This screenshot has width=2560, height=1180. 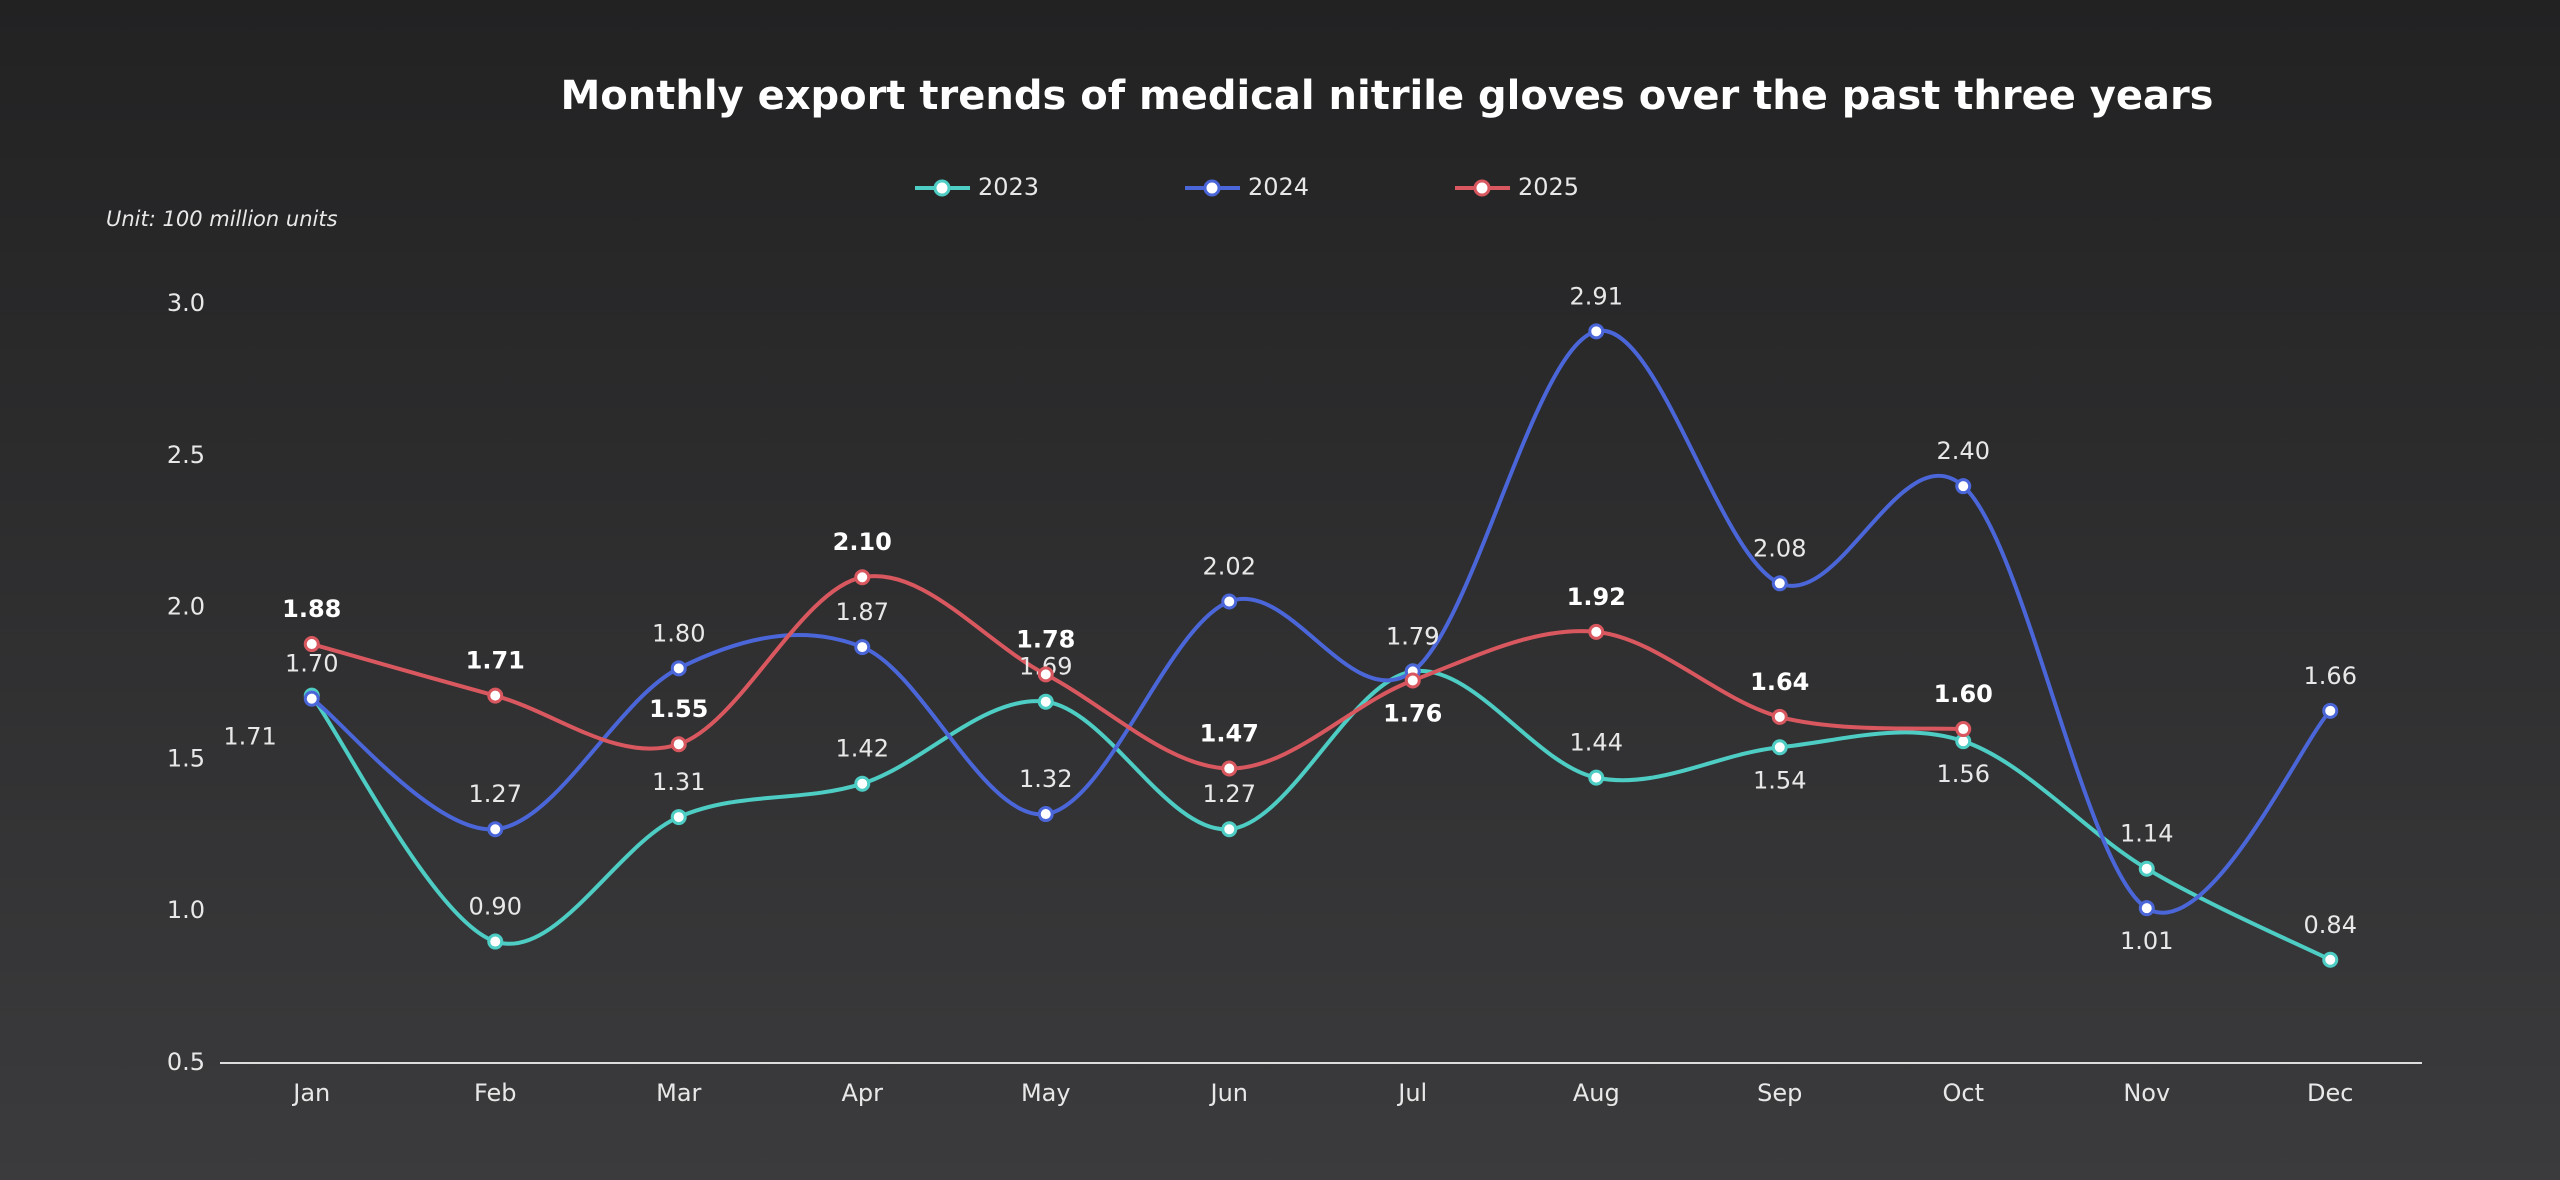 What do you see at coordinates (1412, 636) in the screenshot?
I see `data-label: 1.79` at bounding box center [1412, 636].